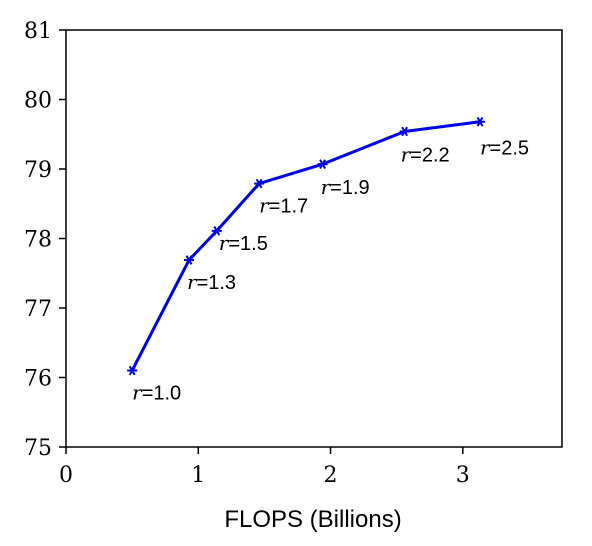  Describe the element at coordinates (38, 170) in the screenshot. I see `y-tick-label: 79` at that location.